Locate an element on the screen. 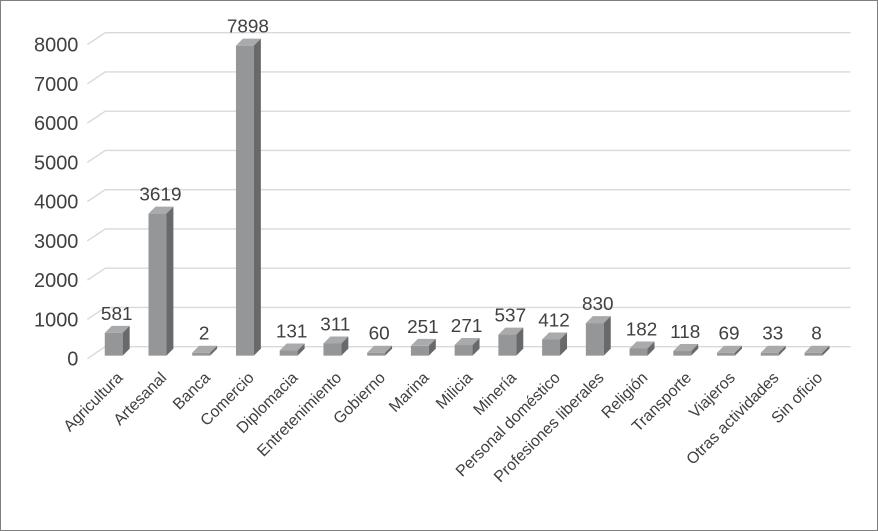 This screenshot has width=878, height=531. y-axis-tick-label: 8000 is located at coordinates (56, 46).